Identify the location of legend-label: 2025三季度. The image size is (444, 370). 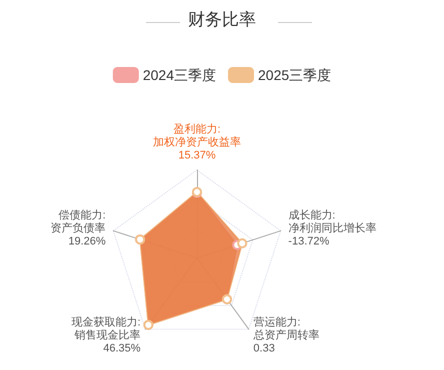
(295, 75).